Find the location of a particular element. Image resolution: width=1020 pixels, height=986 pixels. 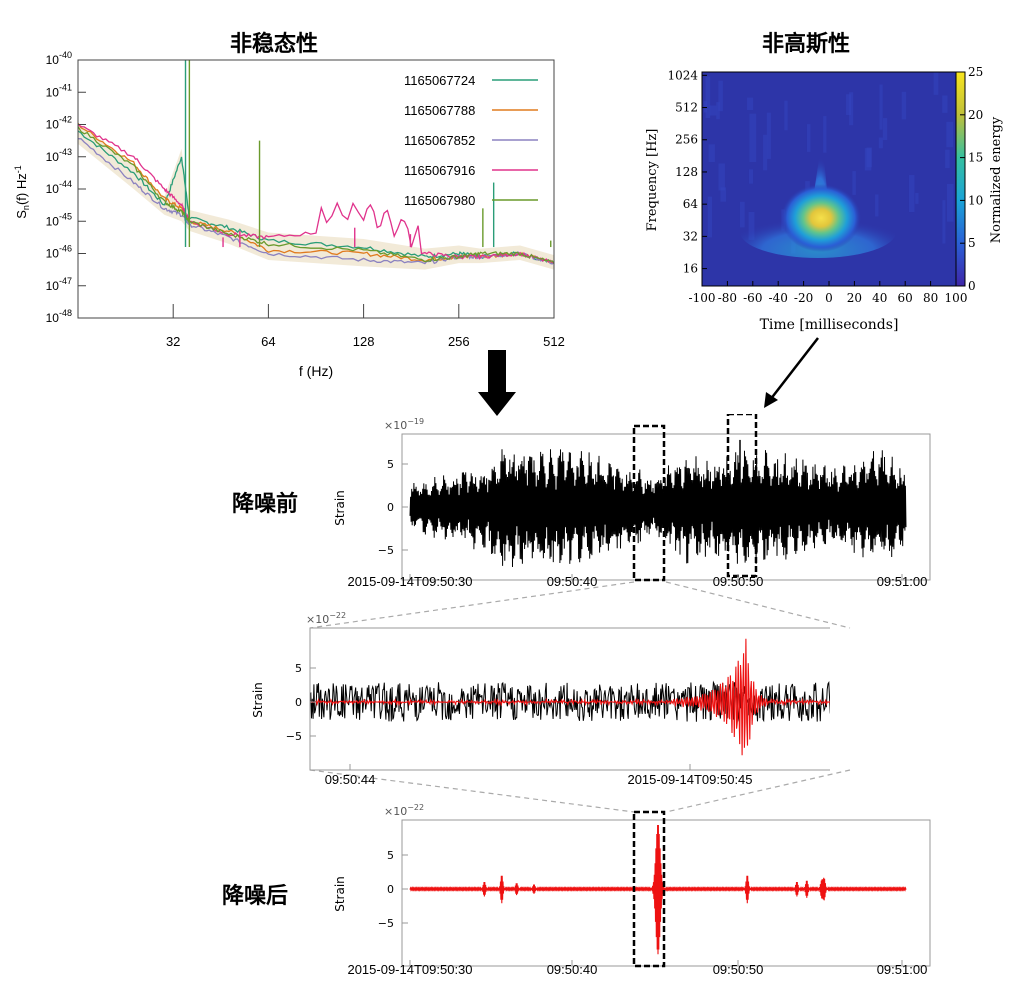

x-tick-label: 2015-09-14T09:50:30 is located at coordinates (410, 581).